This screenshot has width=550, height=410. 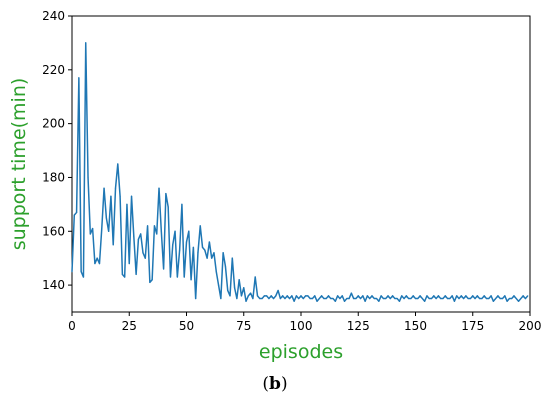 I want to click on caption-letter: b, so click(x=275, y=384).